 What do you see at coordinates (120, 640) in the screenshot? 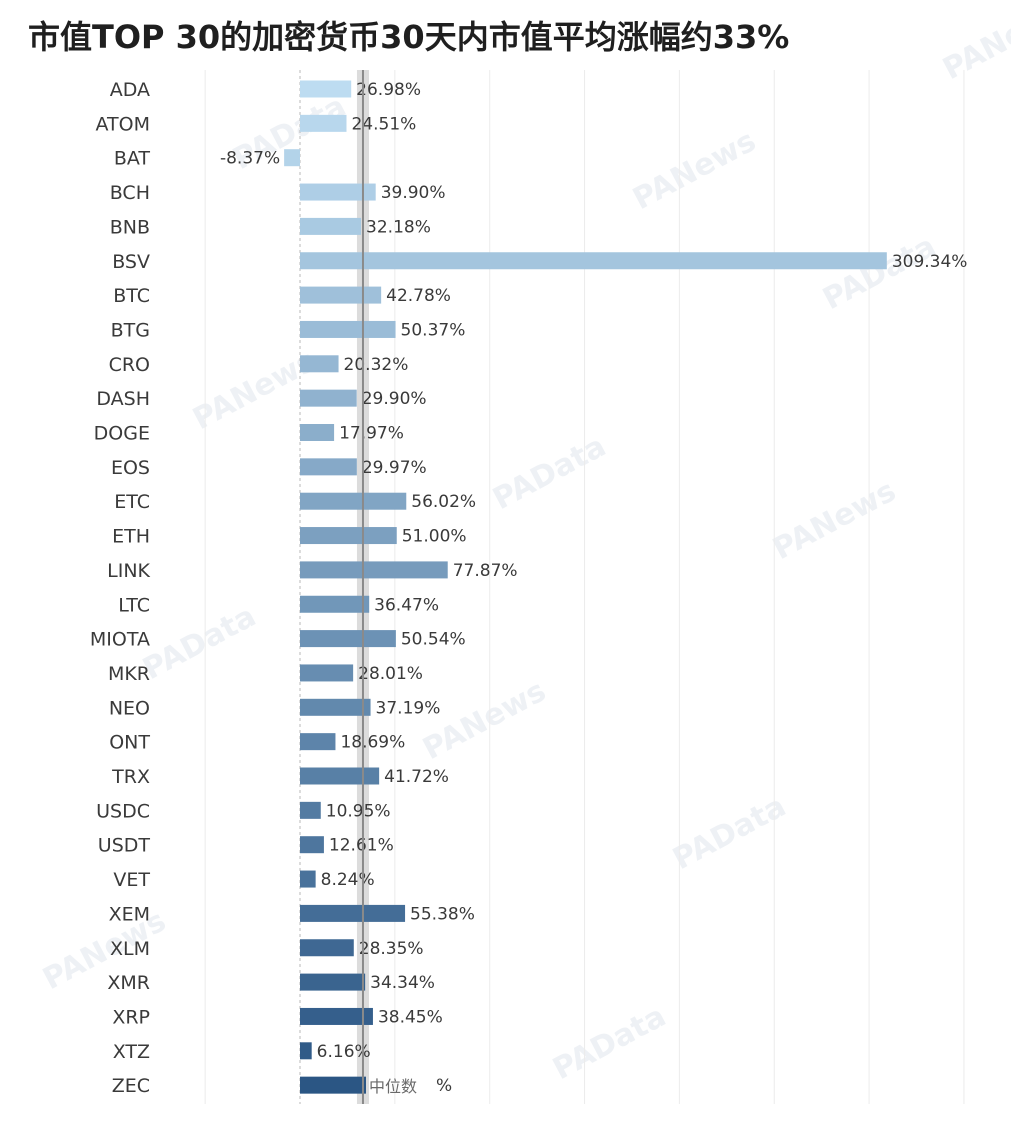
I see `category-label: MIOTA` at bounding box center [120, 640].